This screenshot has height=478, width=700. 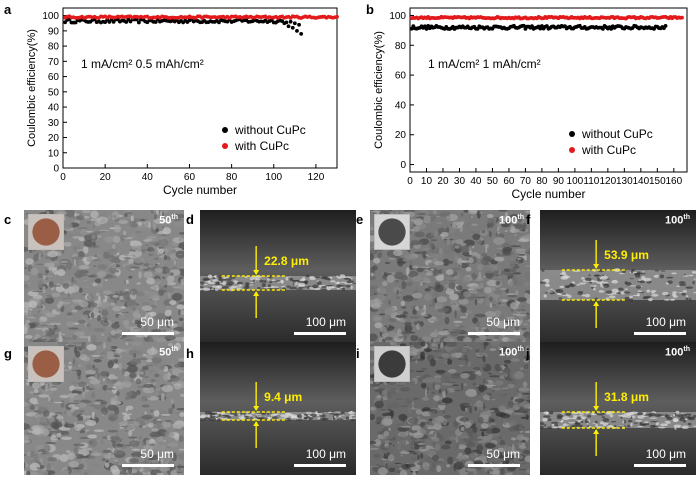 What do you see at coordinates (54, 123) in the screenshot?
I see `y-tick-label: 30` at bounding box center [54, 123].